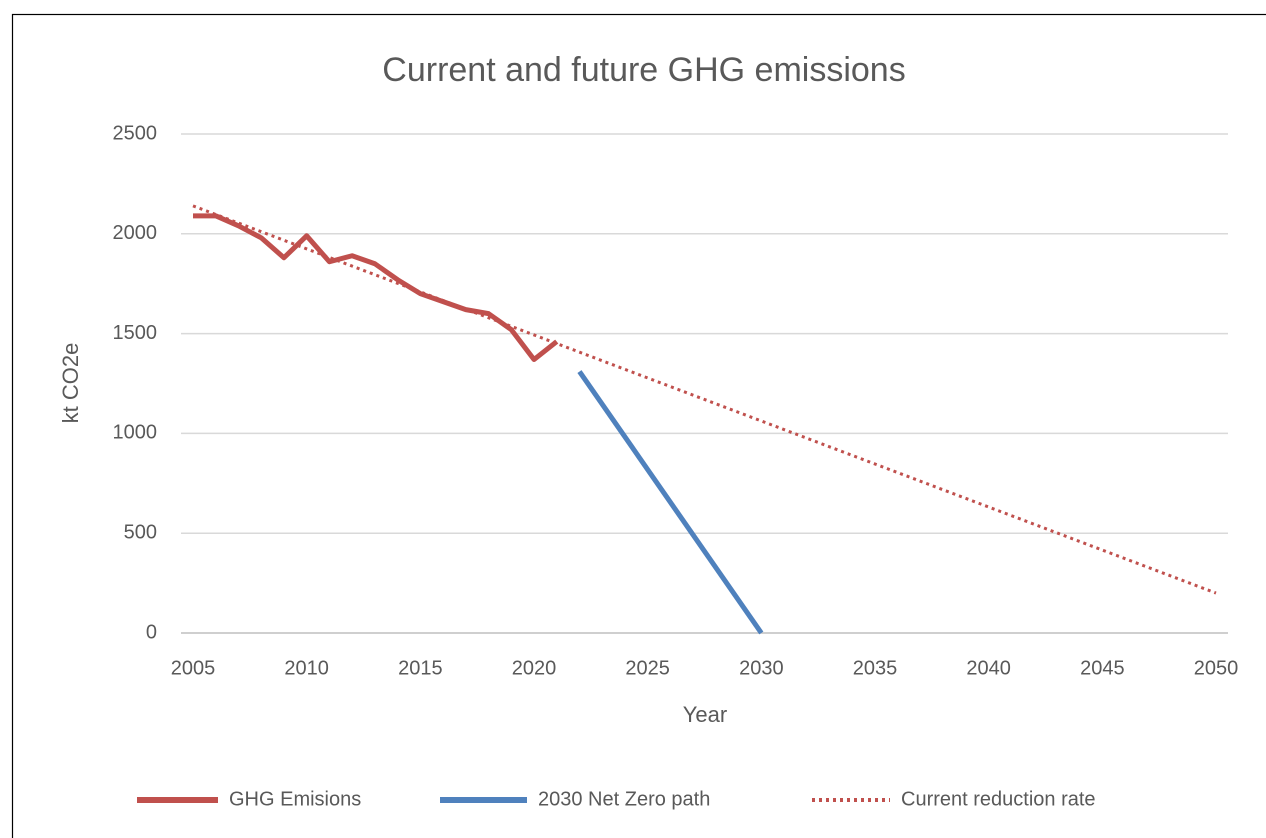  What do you see at coordinates (705, 714) in the screenshot?
I see `x-axis-label: Year` at bounding box center [705, 714].